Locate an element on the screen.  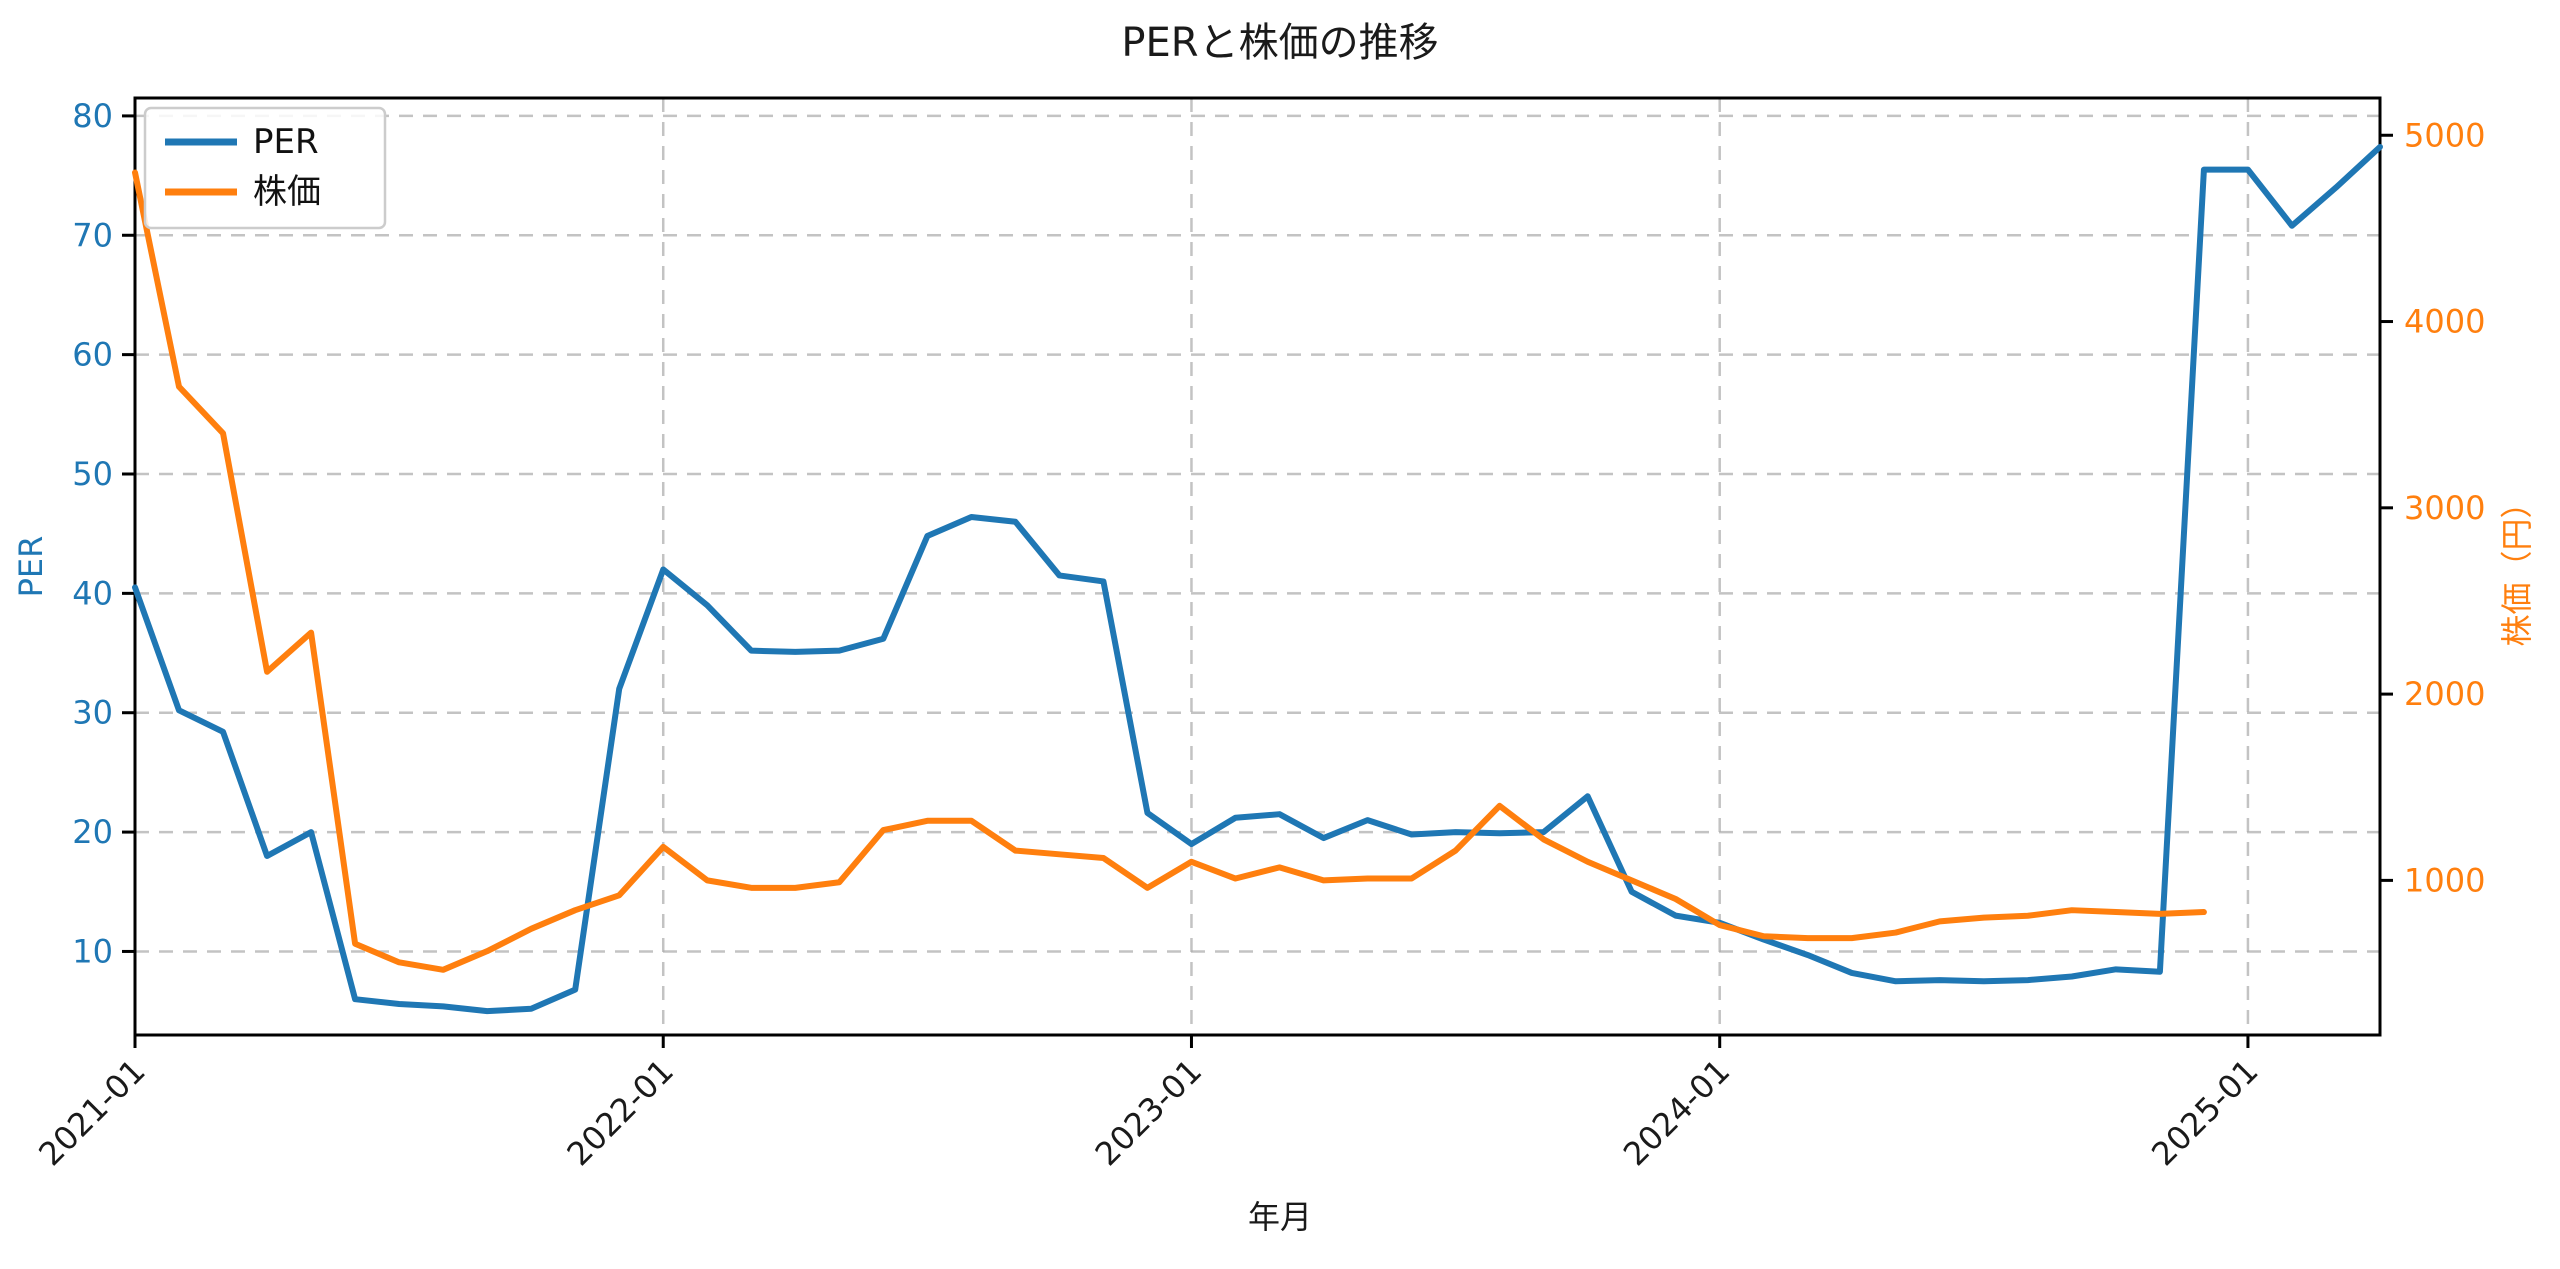
x-axis-label: 年月 is located at coordinates (1280, 1217).